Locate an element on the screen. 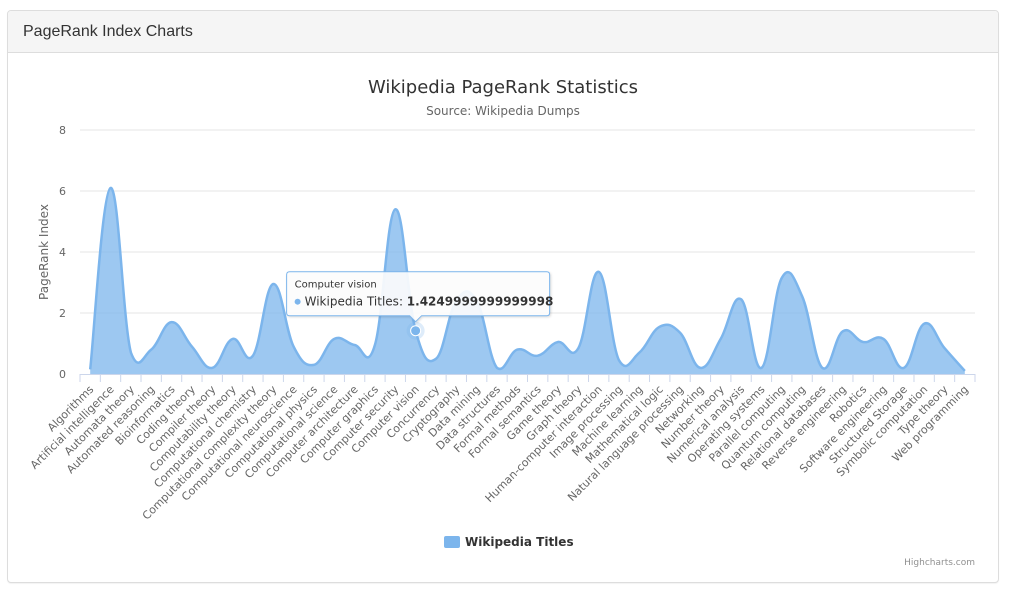 This screenshot has width=1009, height=596. hover-marker is located at coordinates (415, 330).